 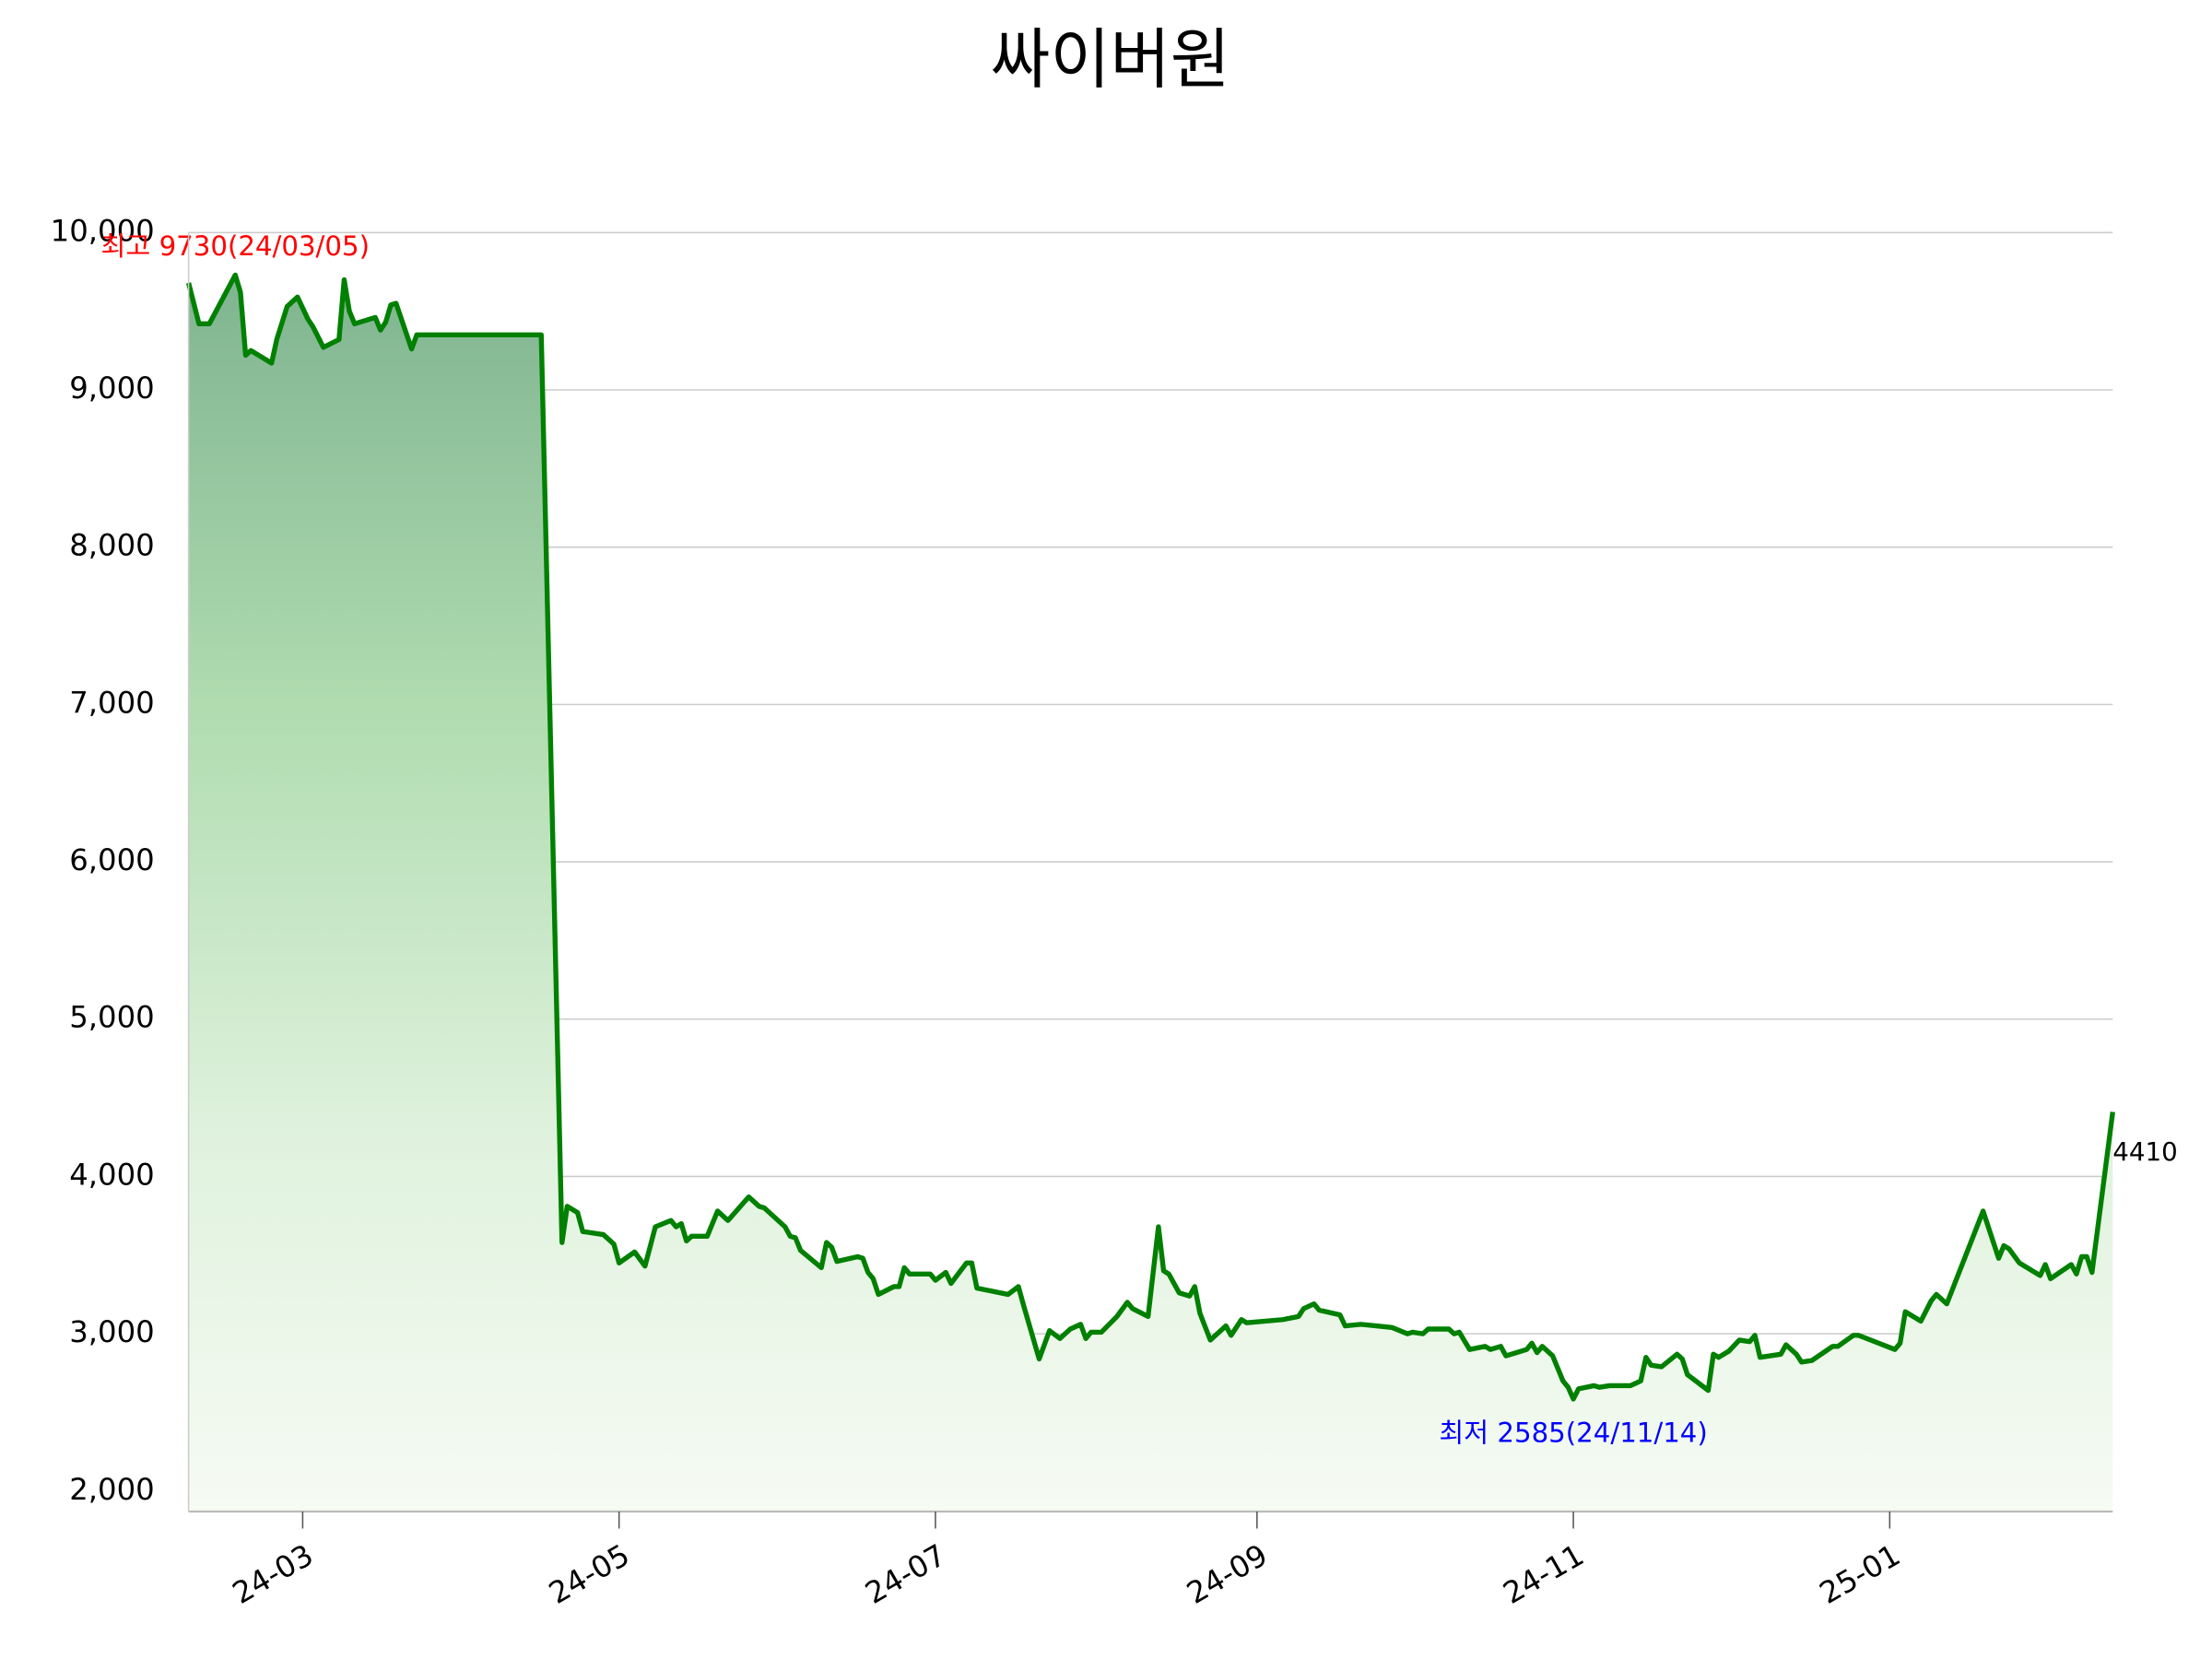 What do you see at coordinates (103, 230) in the screenshot?
I see `y-tick-label: 10,000` at bounding box center [103, 230].